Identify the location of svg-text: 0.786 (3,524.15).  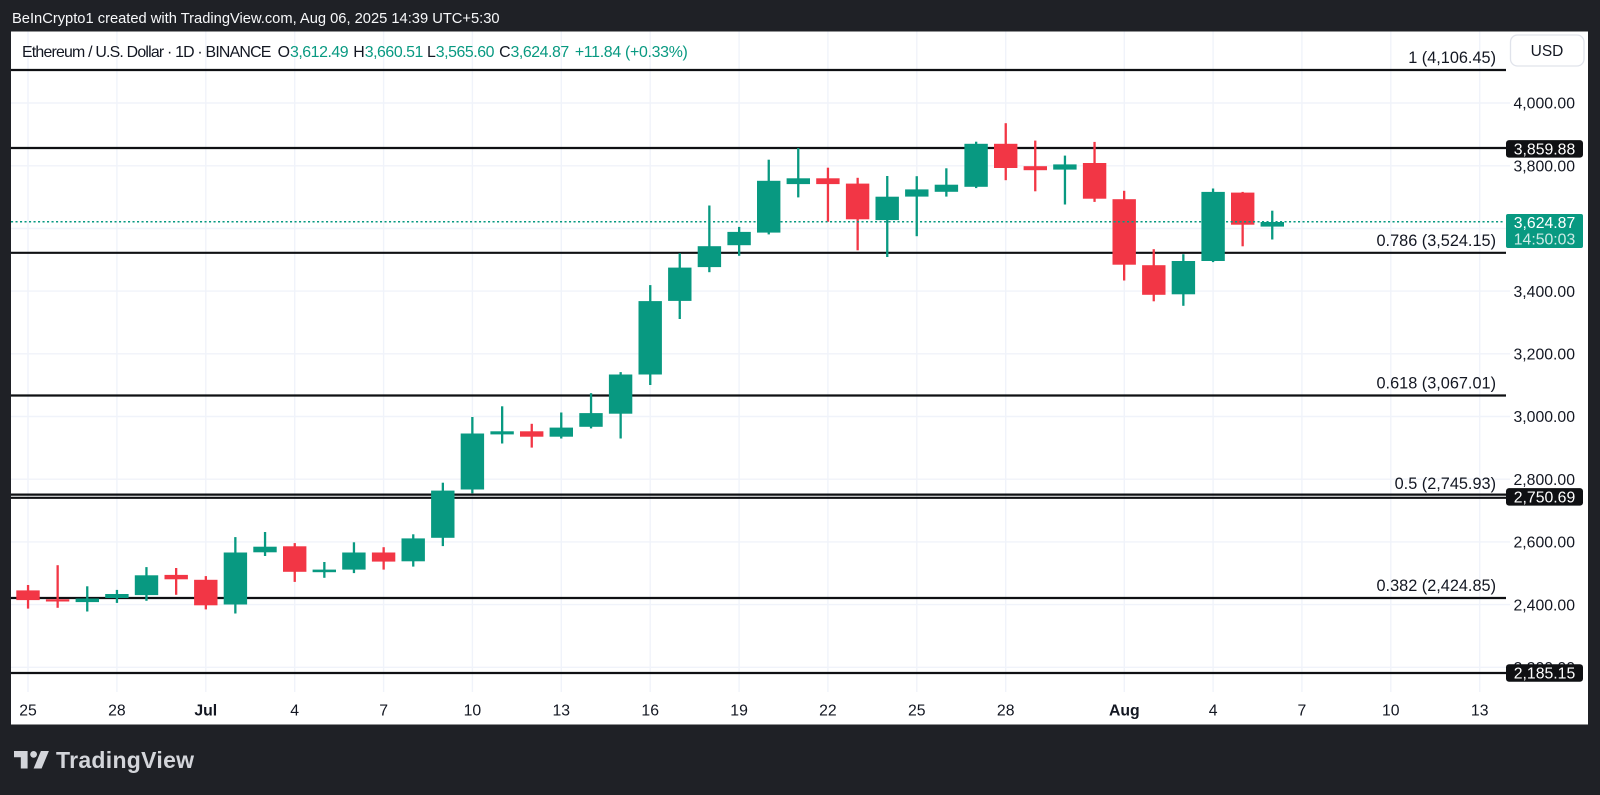
(1437, 241).